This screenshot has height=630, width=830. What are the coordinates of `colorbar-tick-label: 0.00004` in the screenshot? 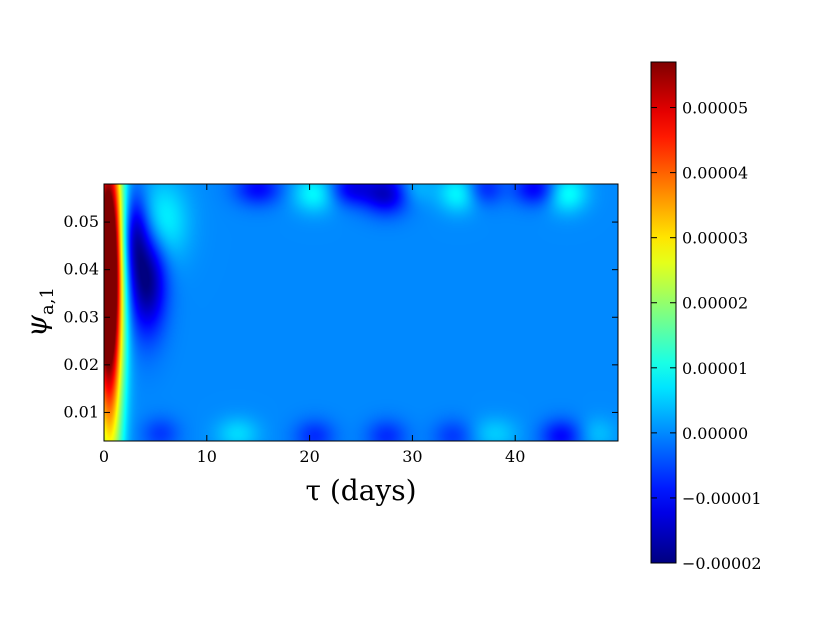 It's located at (715, 173).